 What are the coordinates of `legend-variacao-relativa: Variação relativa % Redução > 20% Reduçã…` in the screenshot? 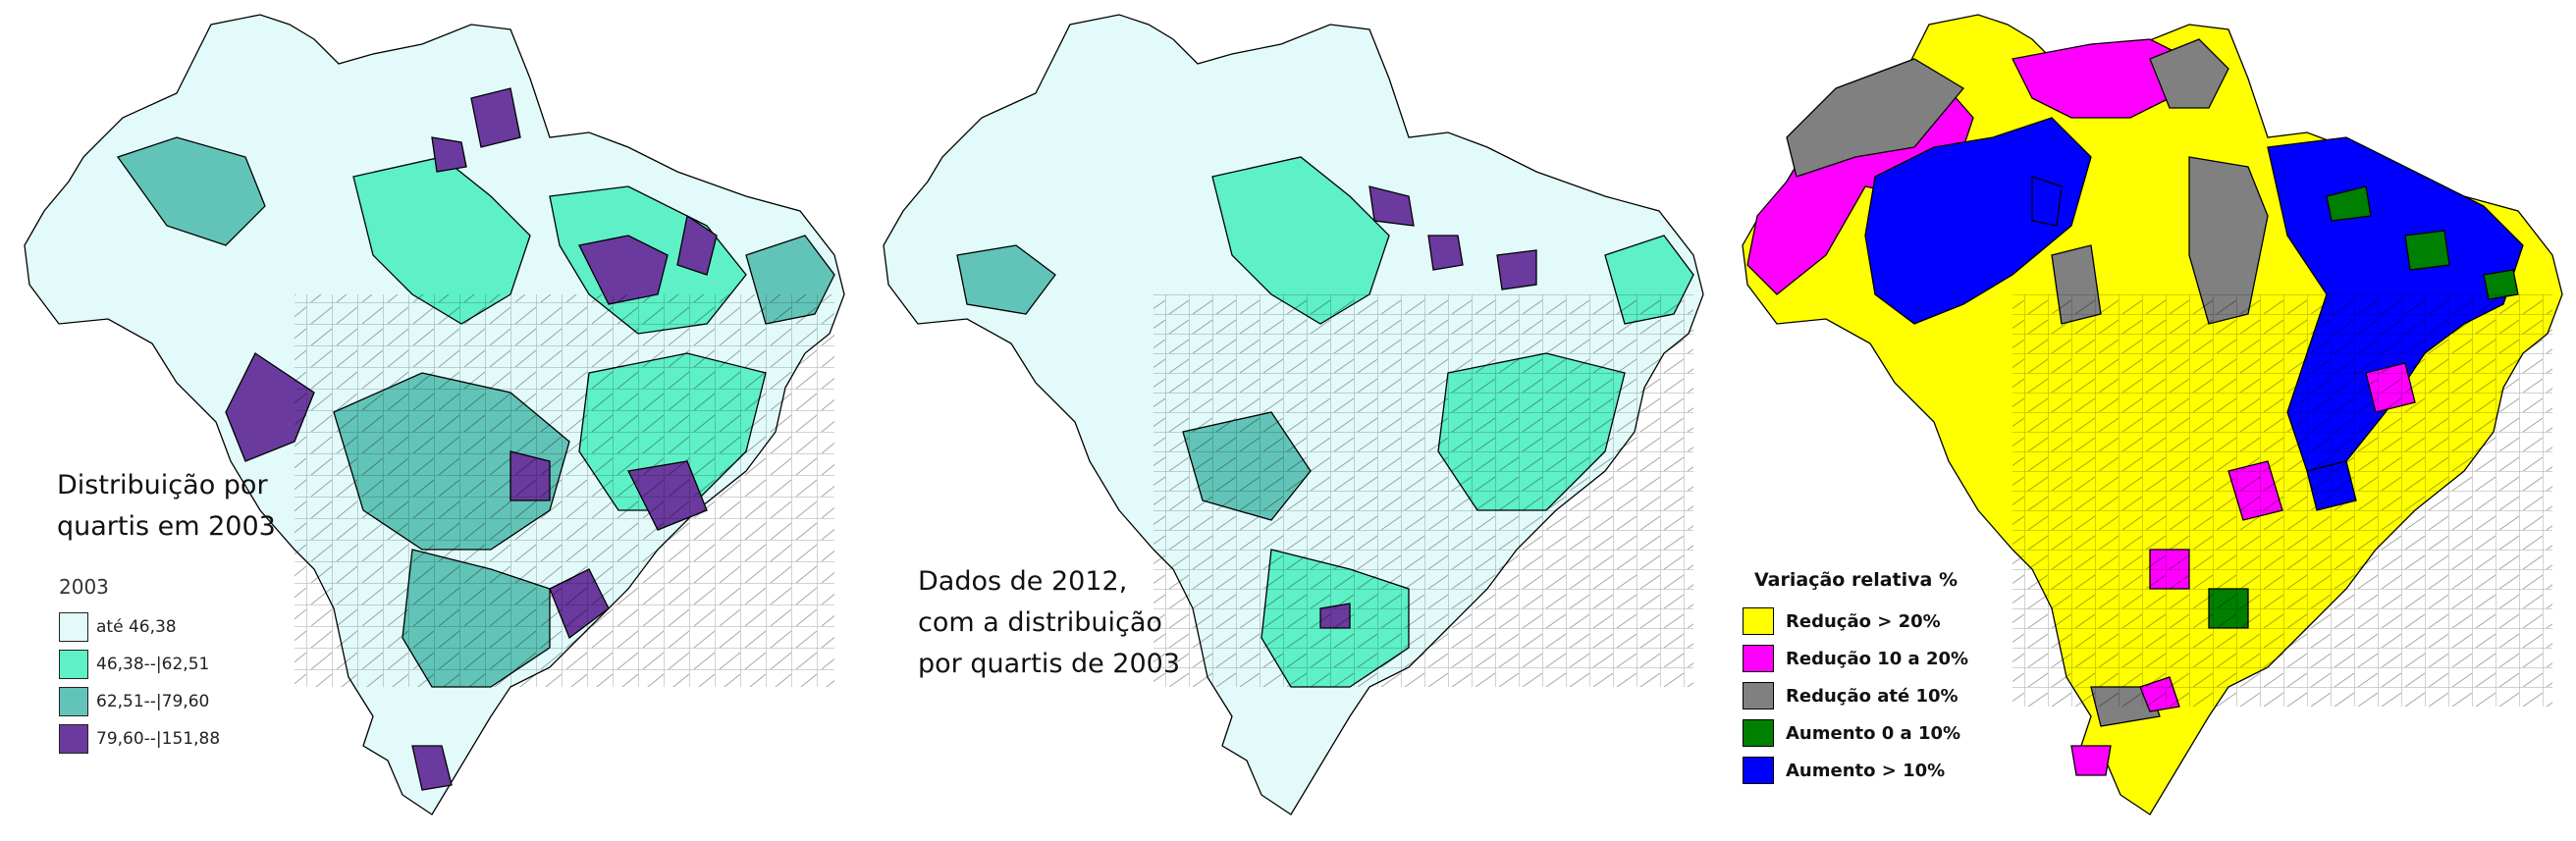 It's located at (1890, 679).